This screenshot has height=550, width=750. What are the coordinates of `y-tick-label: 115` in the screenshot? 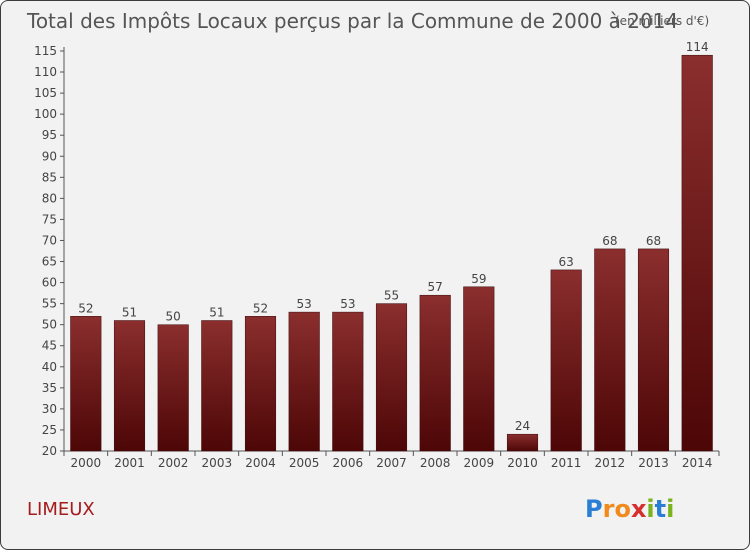 It's located at (45, 51).